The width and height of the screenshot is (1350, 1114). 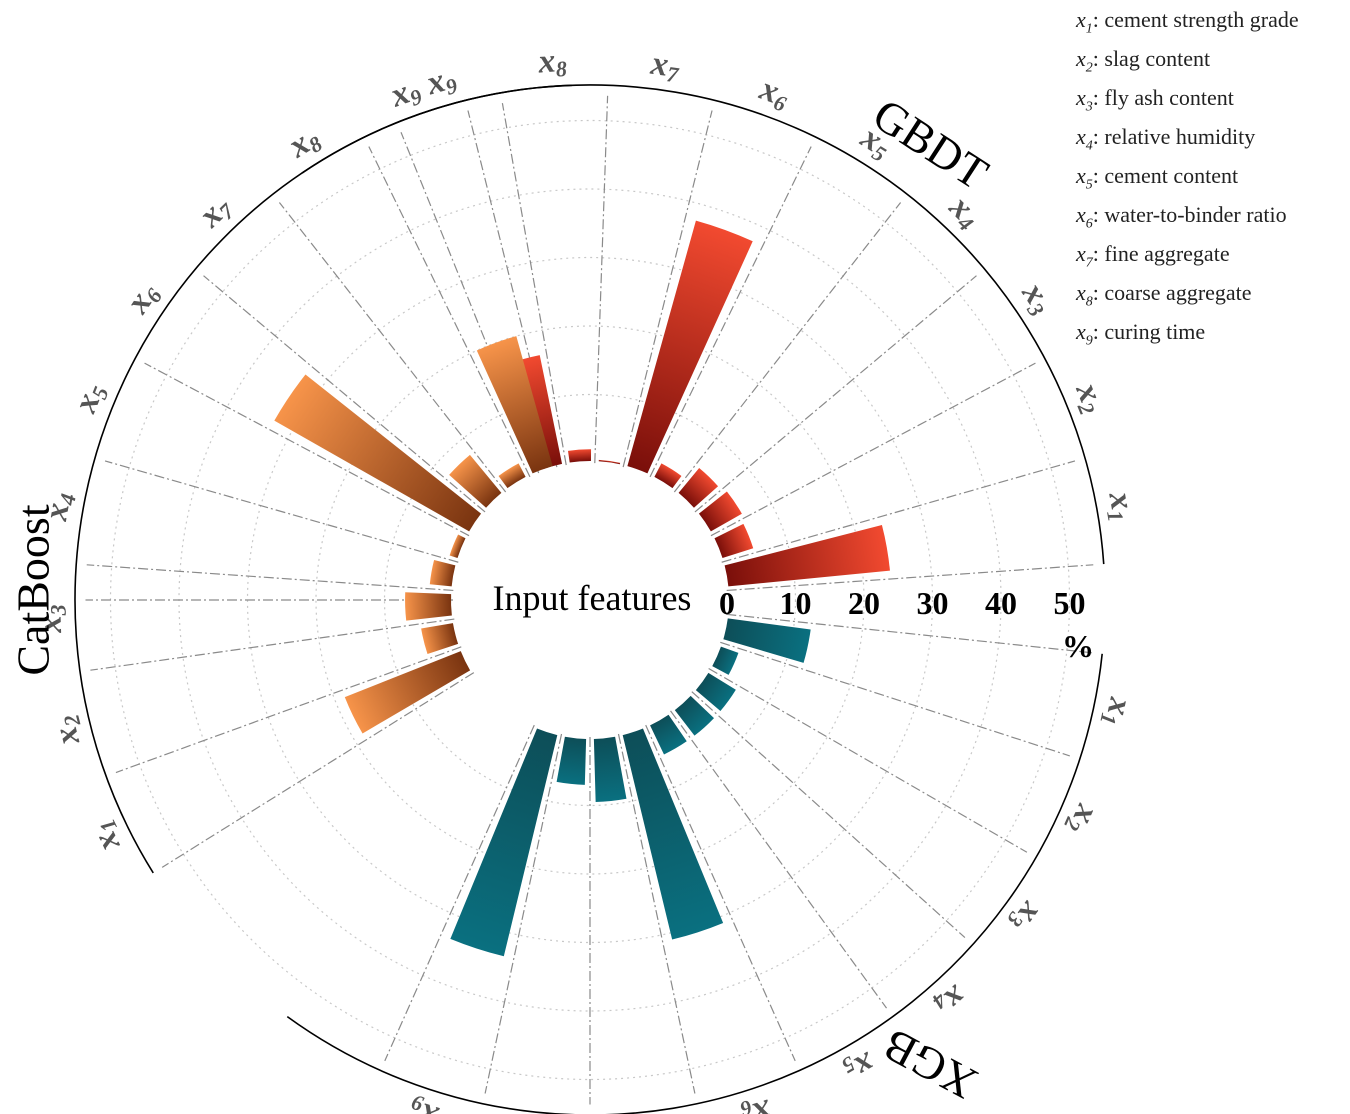 I want to click on bar-xgb-x7, so click(x=610, y=769).